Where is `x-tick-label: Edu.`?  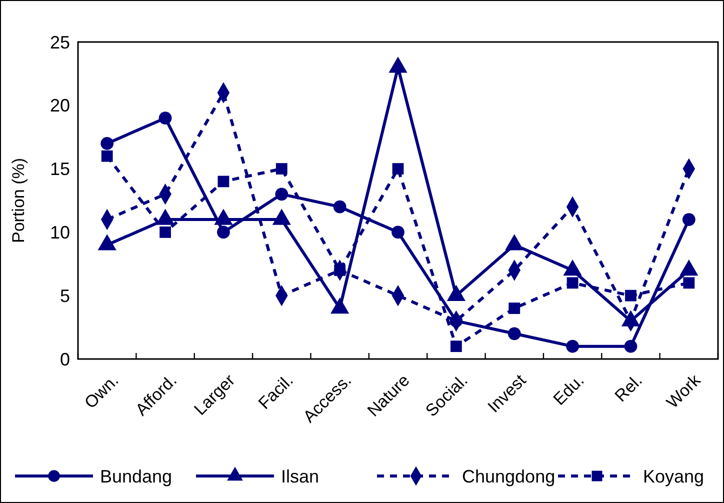 x-tick-label: Edu. is located at coordinates (569, 389).